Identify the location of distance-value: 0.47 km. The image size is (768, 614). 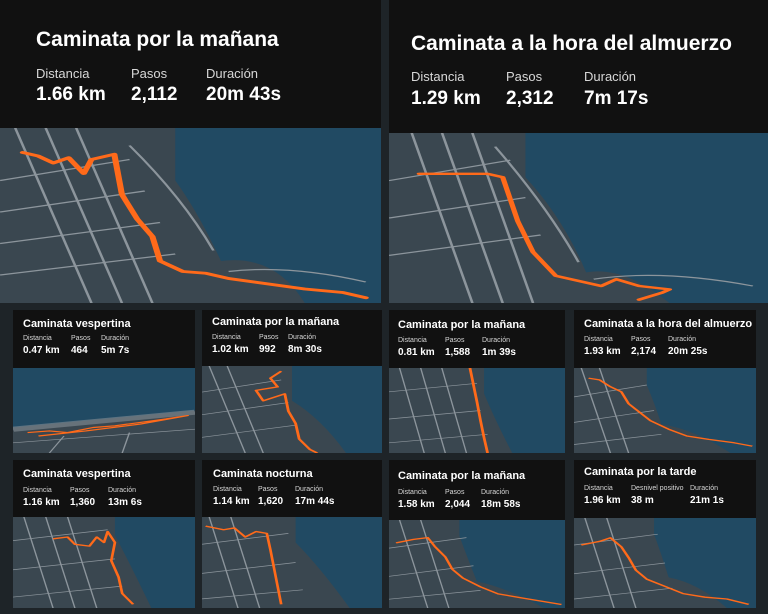
(41, 350).